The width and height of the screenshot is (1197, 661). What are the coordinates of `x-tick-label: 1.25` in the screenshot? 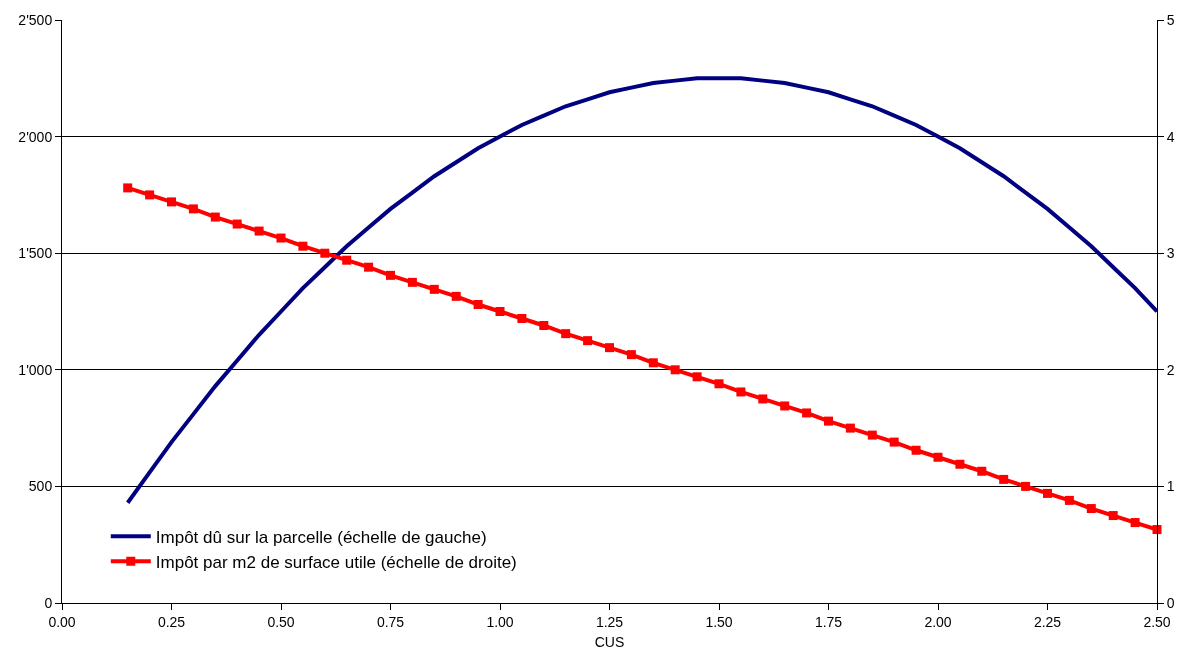 It's located at (609, 621).